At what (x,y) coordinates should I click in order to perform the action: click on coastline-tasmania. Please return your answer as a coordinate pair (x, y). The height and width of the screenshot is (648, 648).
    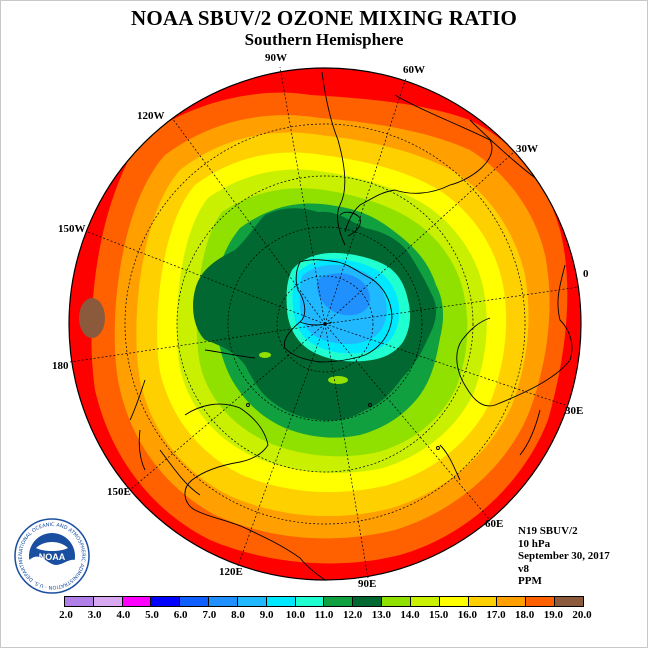
    Looking at the image, I should click on (142, 450).